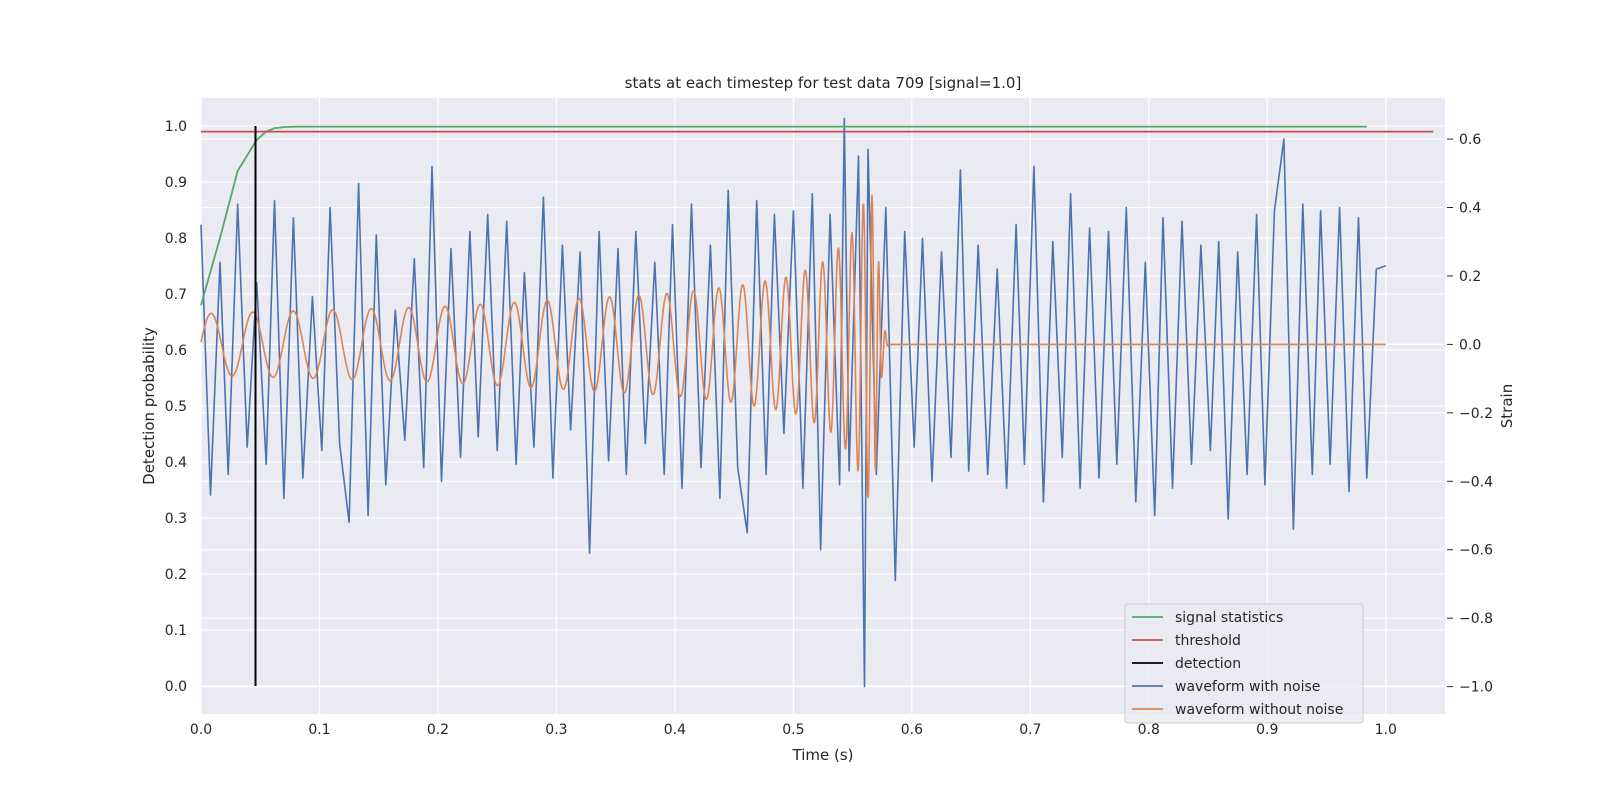 The image size is (1600, 800). I want to click on left-y-tick-label: 0.6, so click(176, 351).